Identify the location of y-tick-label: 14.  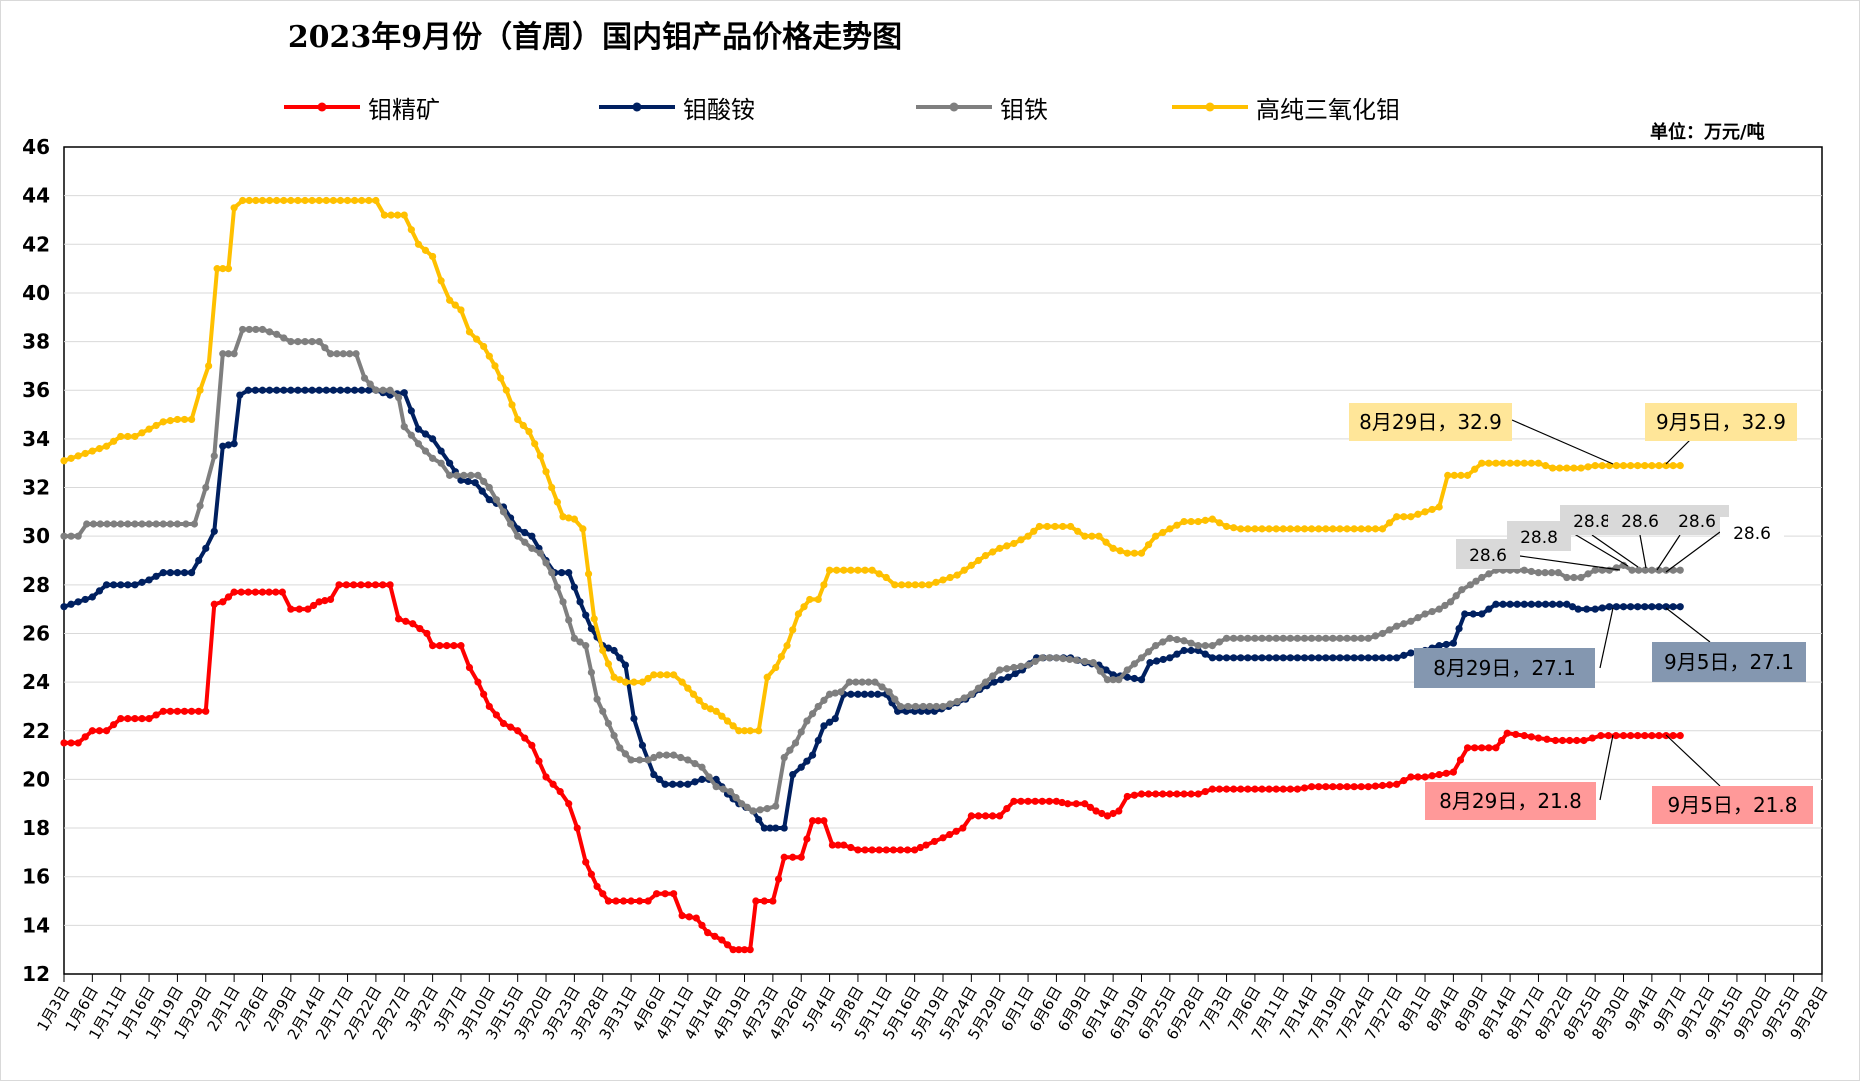
(36, 925).